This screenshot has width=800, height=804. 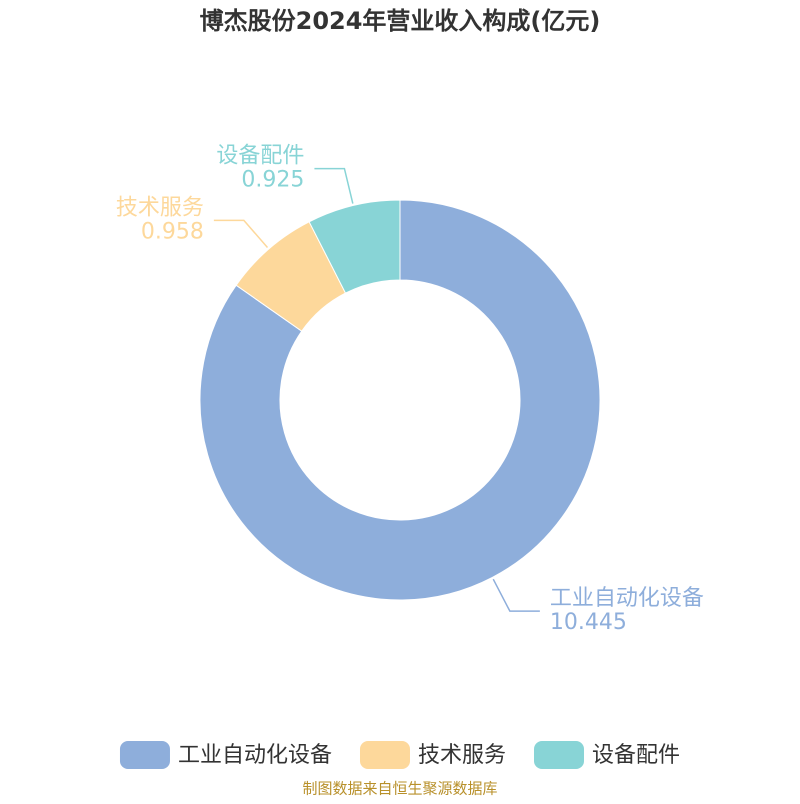 What do you see at coordinates (636, 755) in the screenshot?
I see `legend-label: 设备配件` at bounding box center [636, 755].